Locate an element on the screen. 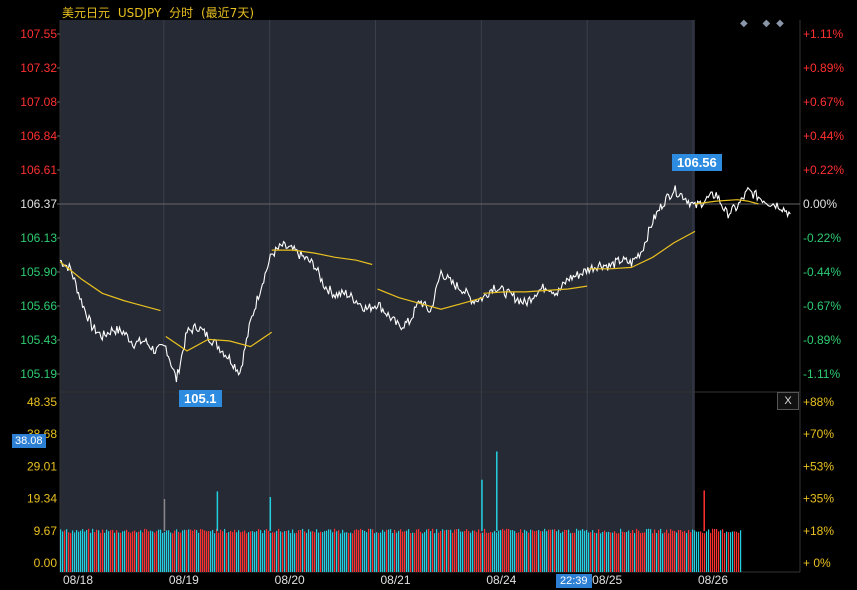 This screenshot has height=590, width=857. diamond-icon: ◆ ◆◆ is located at coordinates (765, 23).